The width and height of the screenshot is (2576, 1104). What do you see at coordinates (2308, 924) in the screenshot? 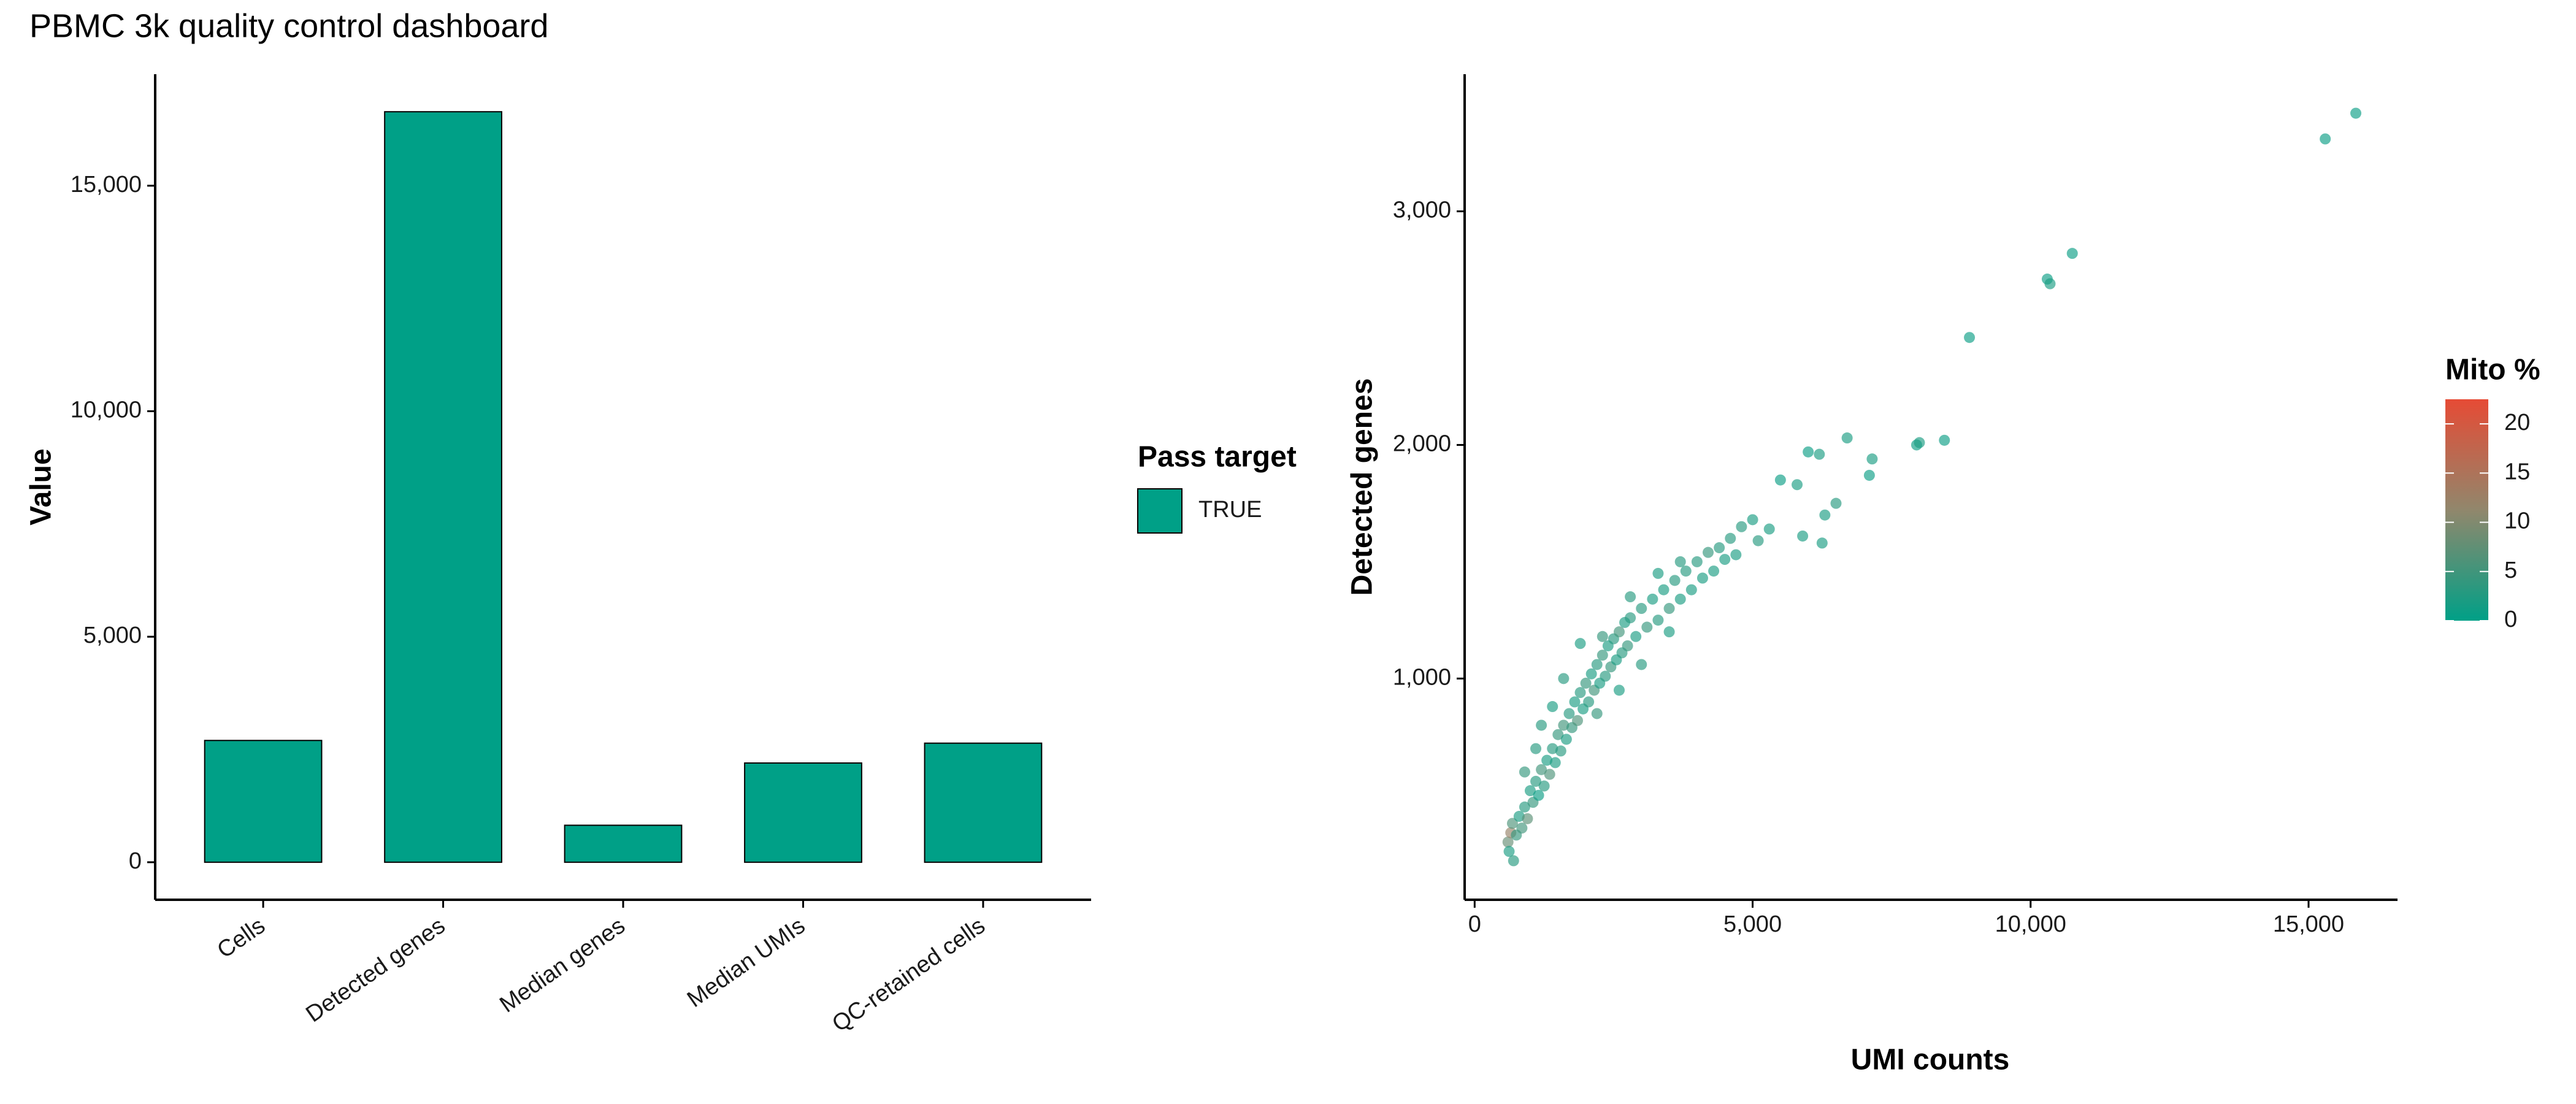
I see `x-tick-label: 15,000` at bounding box center [2308, 924].